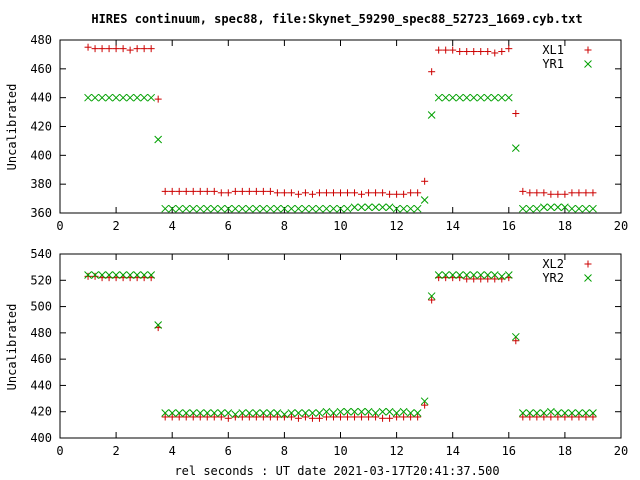 This screenshot has height=480, width=640. I want to click on x-tick-label: 4, so click(172, 226).